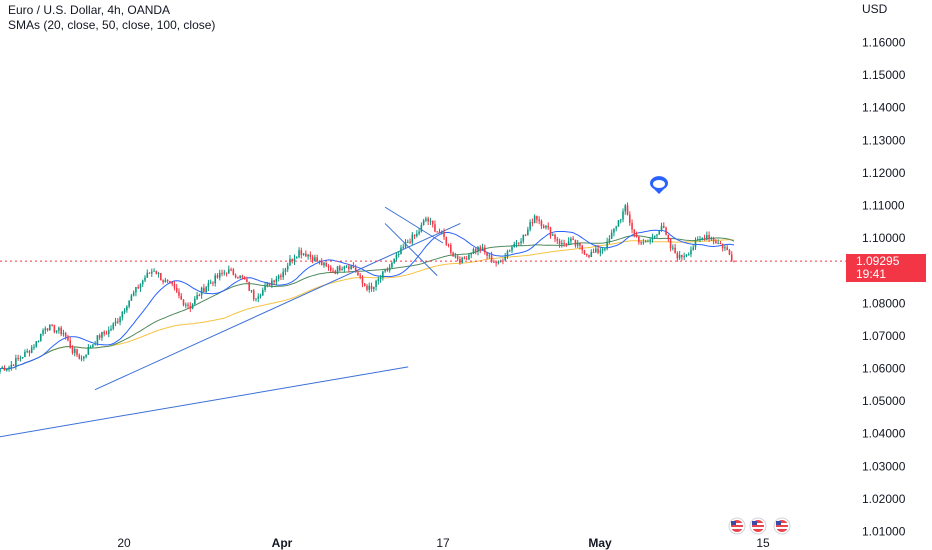 The height and width of the screenshot is (550, 932). What do you see at coordinates (884, 466) in the screenshot?
I see `y-tick-label: 1.03000` at bounding box center [884, 466].